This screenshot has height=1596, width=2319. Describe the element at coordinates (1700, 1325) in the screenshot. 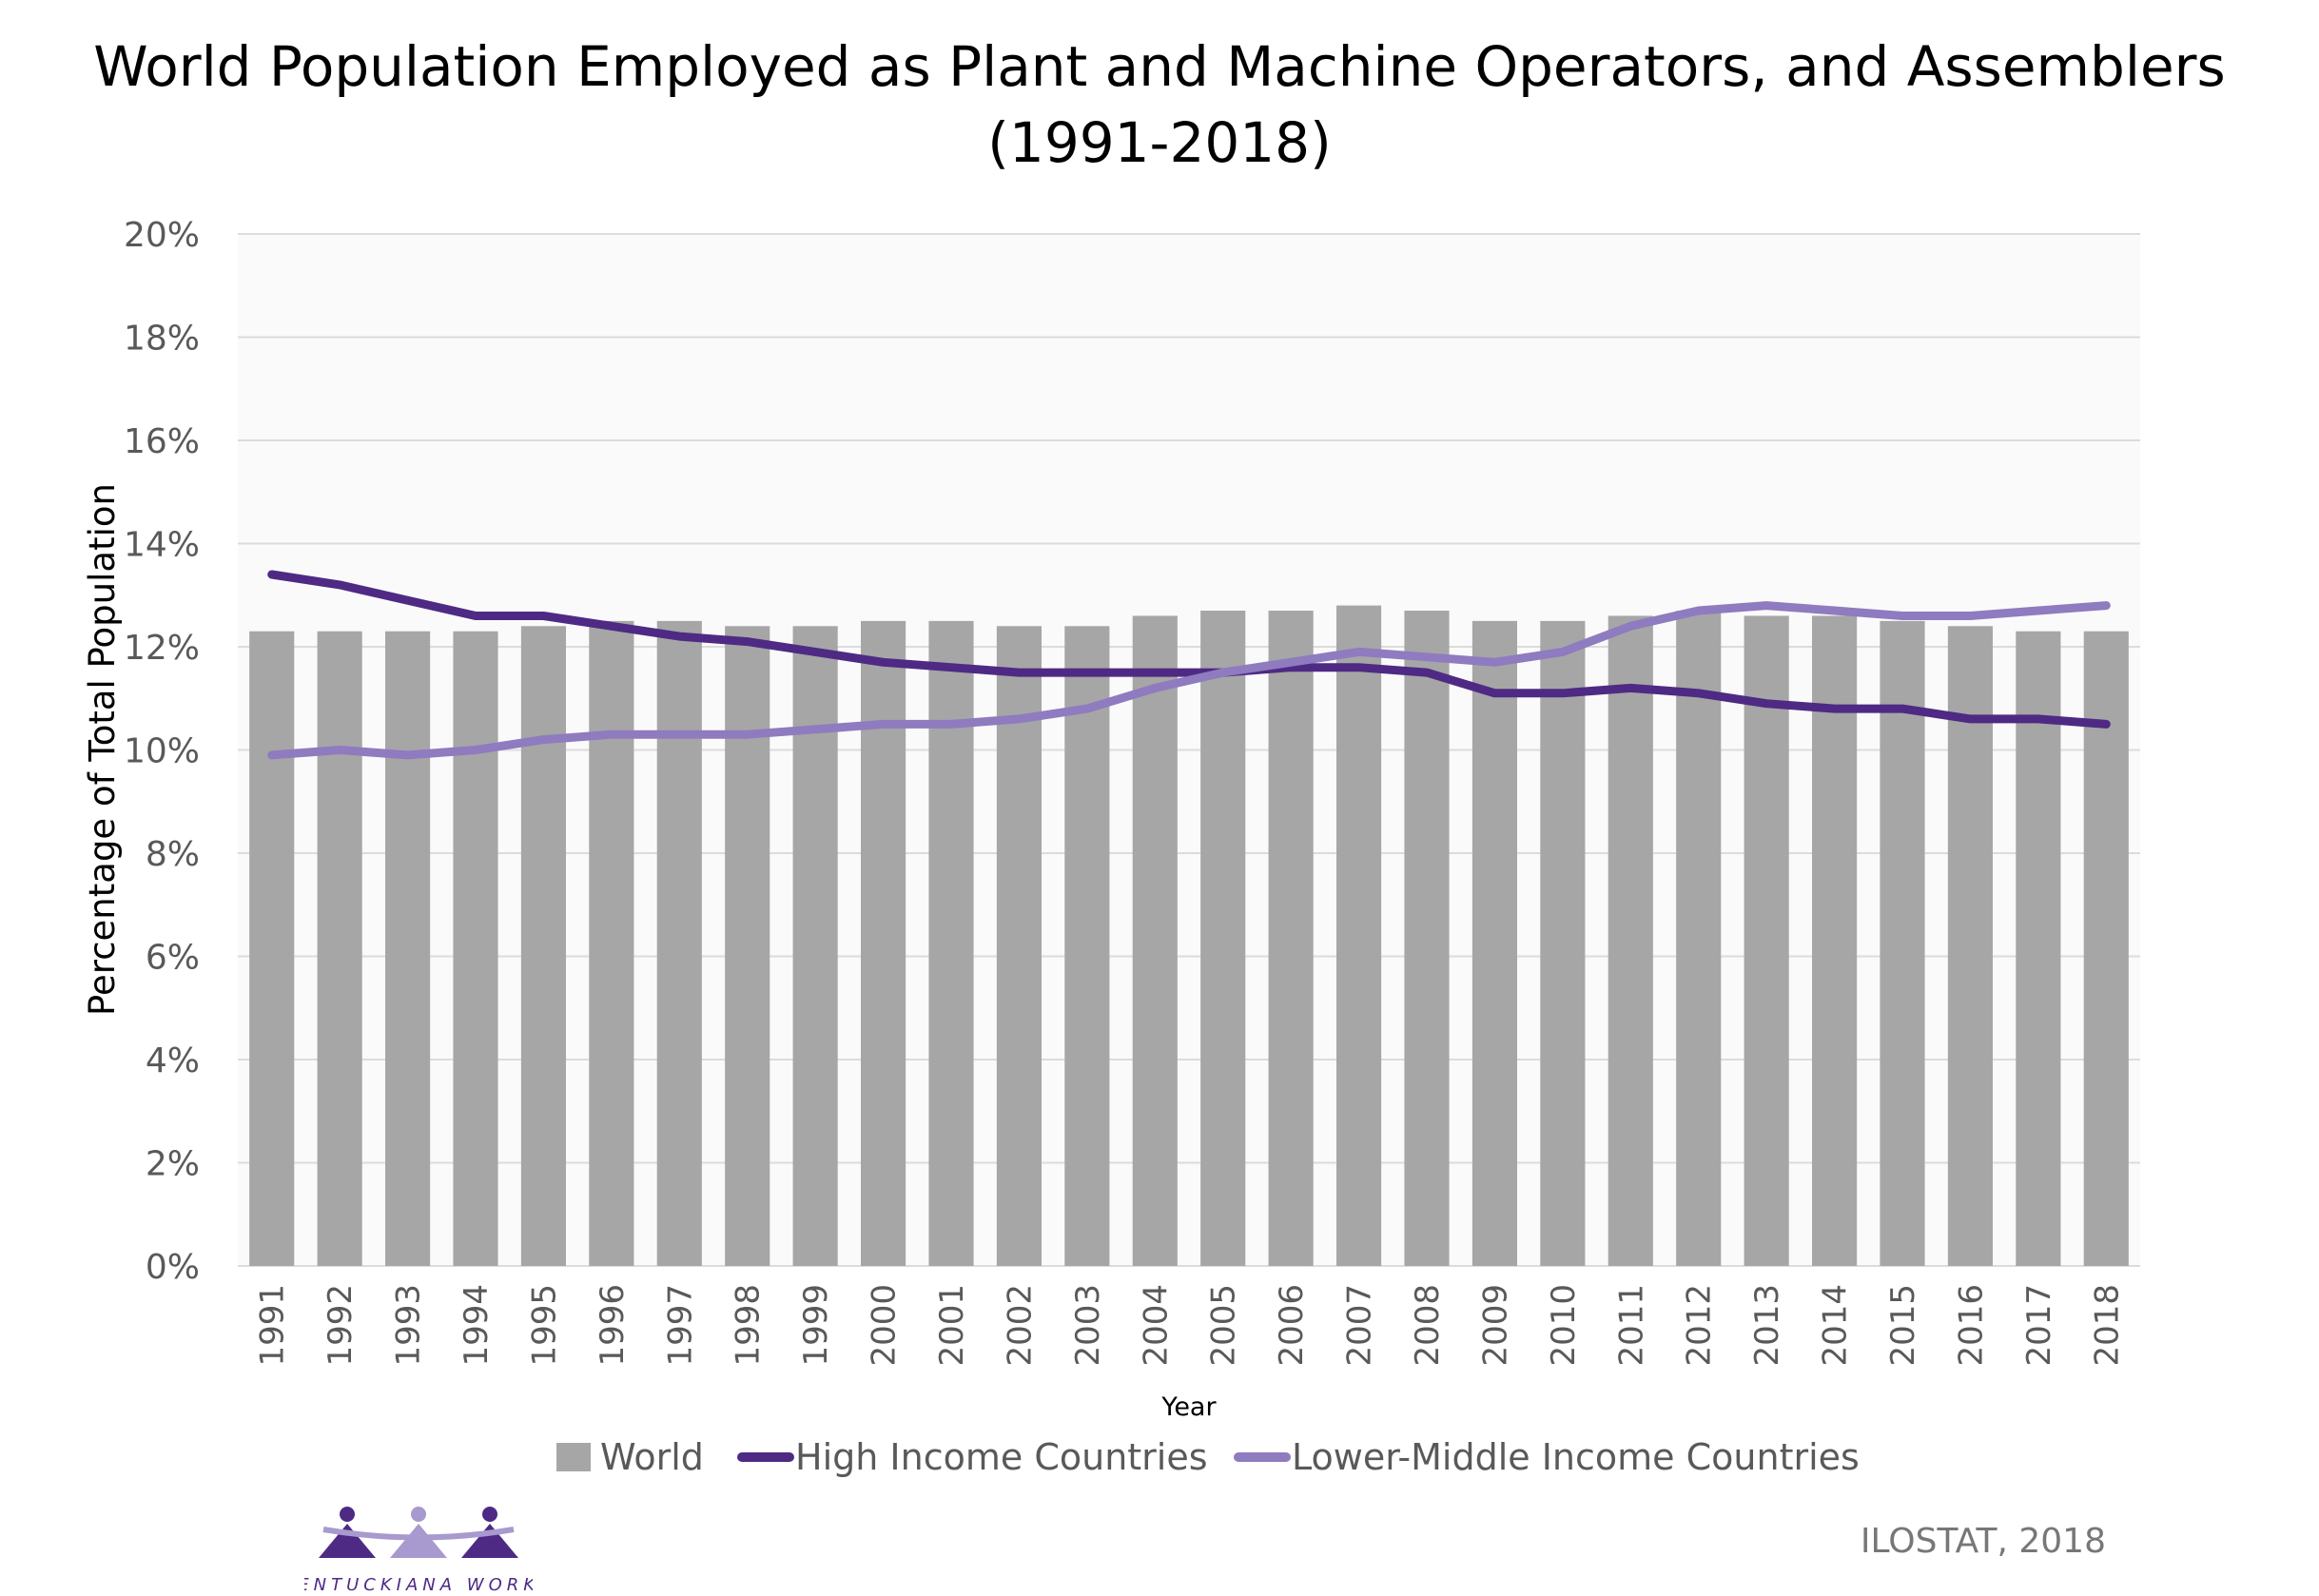

I see `x-tick-label: 2012` at that location.